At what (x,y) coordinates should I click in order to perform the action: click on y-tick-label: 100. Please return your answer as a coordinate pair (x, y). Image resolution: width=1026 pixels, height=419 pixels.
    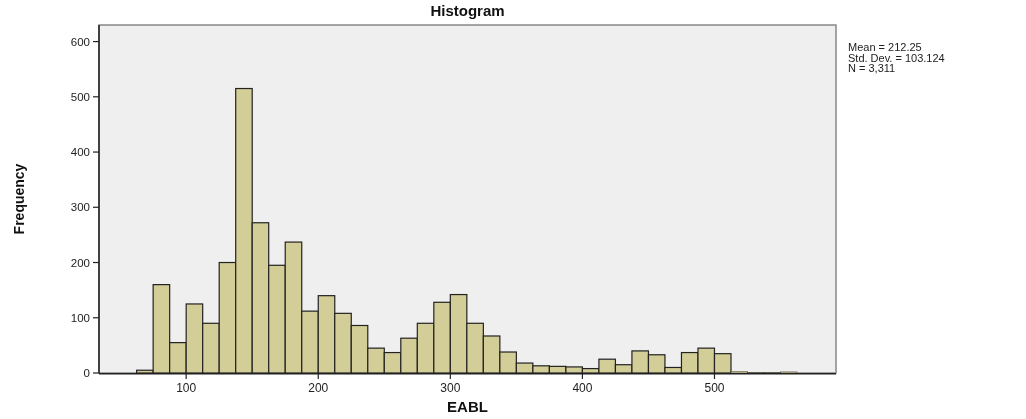
    Looking at the image, I should click on (80, 317).